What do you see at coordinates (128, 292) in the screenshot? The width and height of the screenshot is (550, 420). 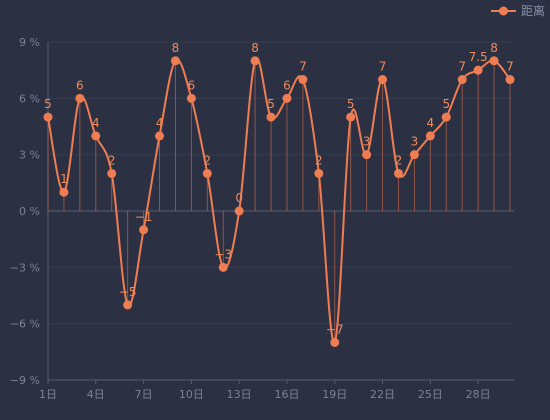 I see `data-label: −5` at bounding box center [128, 292].